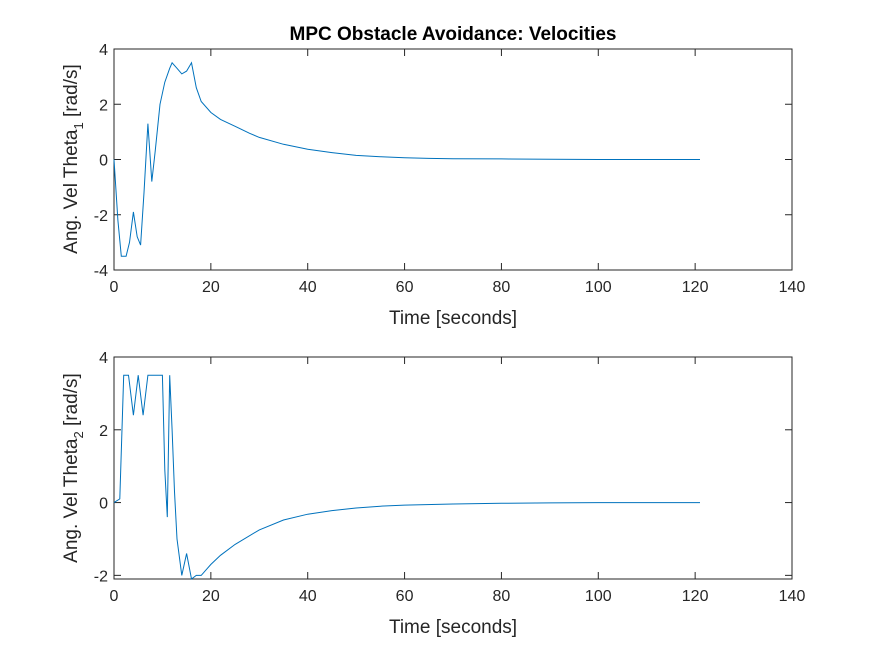  I want to click on chart-title: MPC Obstacle Avoidance: Velocities, so click(453, 34).